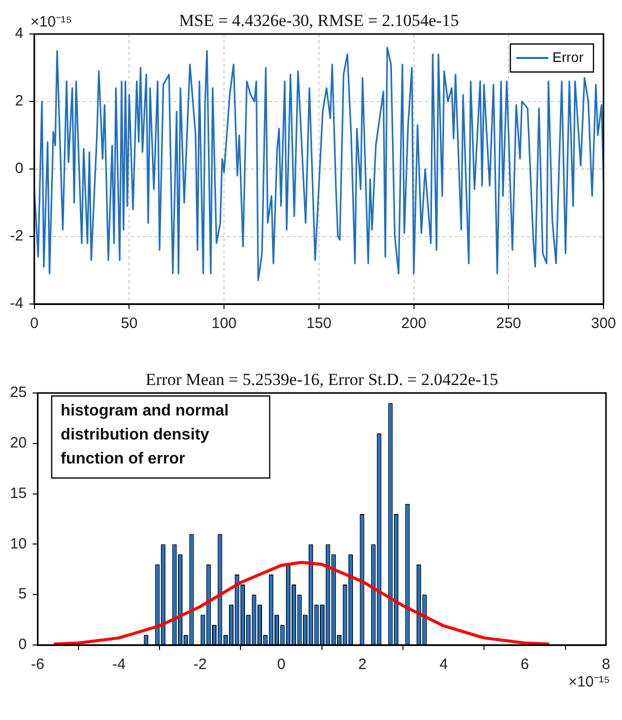 This screenshot has height=720, width=622. Describe the element at coordinates (19, 33) in the screenshot. I see `y-tick-label: 4` at that location.